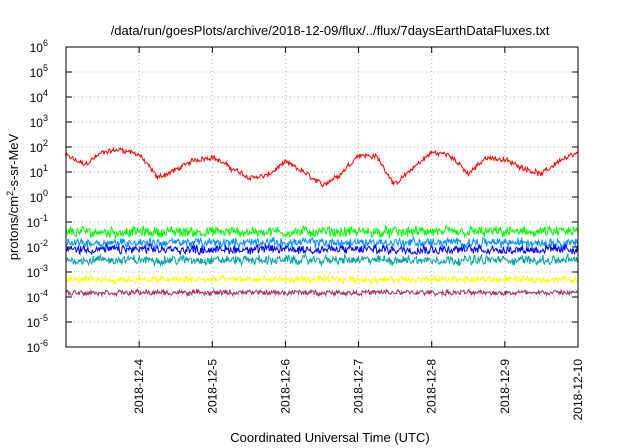 This screenshot has width=640, height=448. I want to click on y-tick-exp: -1, so click(44, 218).